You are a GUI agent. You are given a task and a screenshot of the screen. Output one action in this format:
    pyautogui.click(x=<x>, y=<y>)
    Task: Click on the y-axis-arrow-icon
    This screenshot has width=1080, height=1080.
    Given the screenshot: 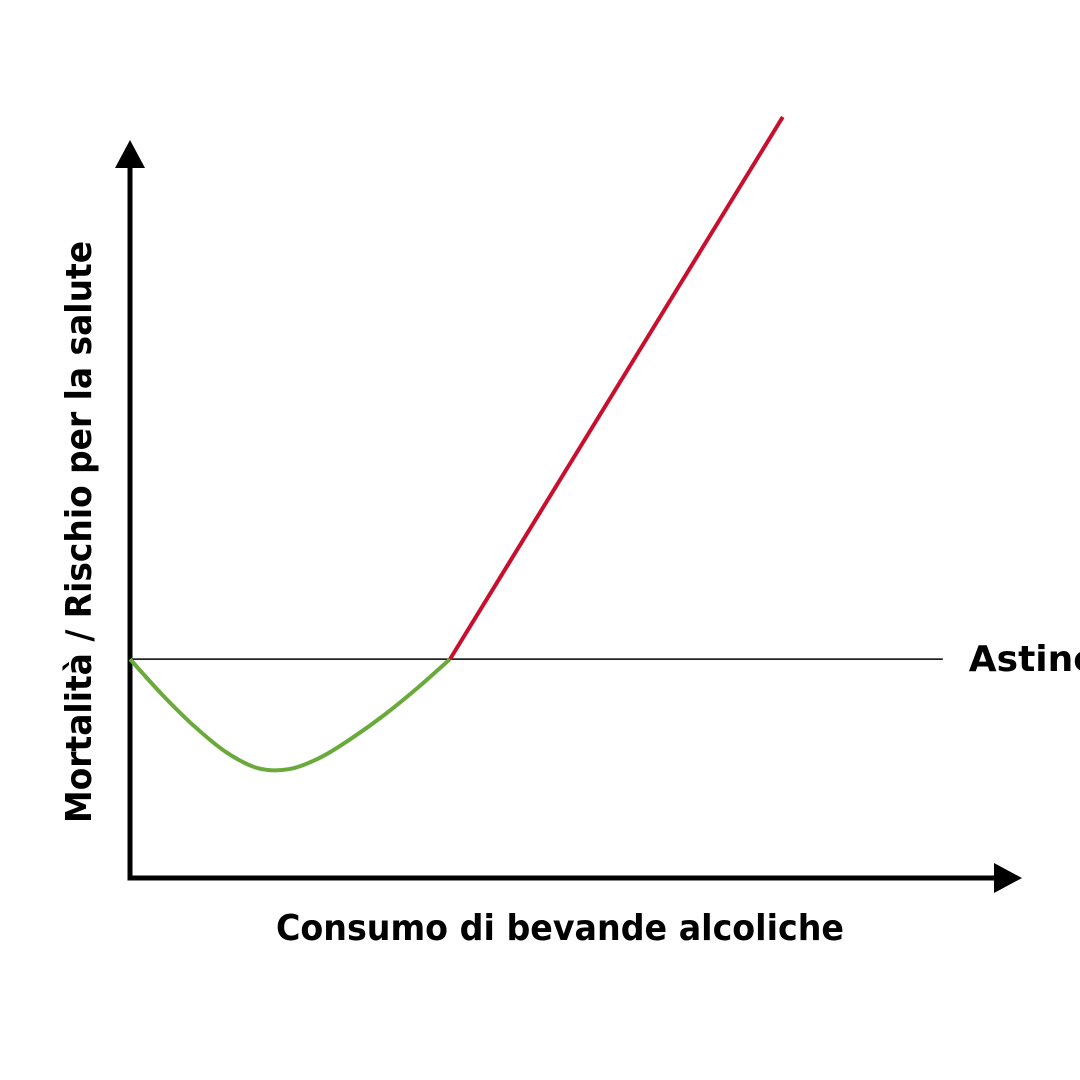 What is the action you would take?
    pyautogui.click(x=130, y=154)
    